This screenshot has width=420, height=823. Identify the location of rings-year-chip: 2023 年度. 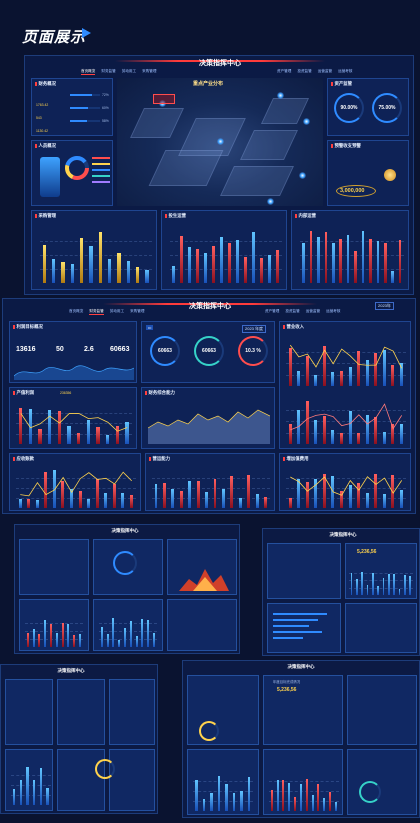
(254, 329).